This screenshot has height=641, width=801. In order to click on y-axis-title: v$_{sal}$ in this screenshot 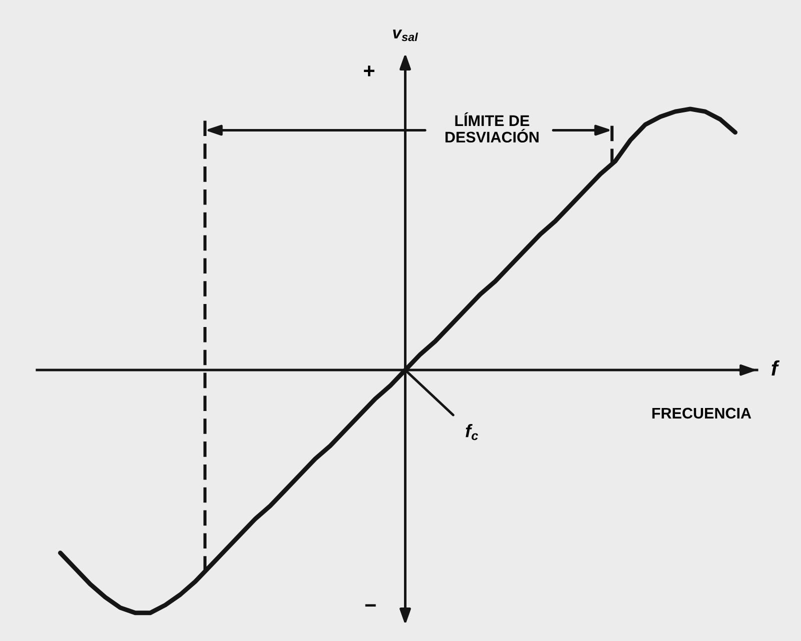, I will do `click(405, 36)`.